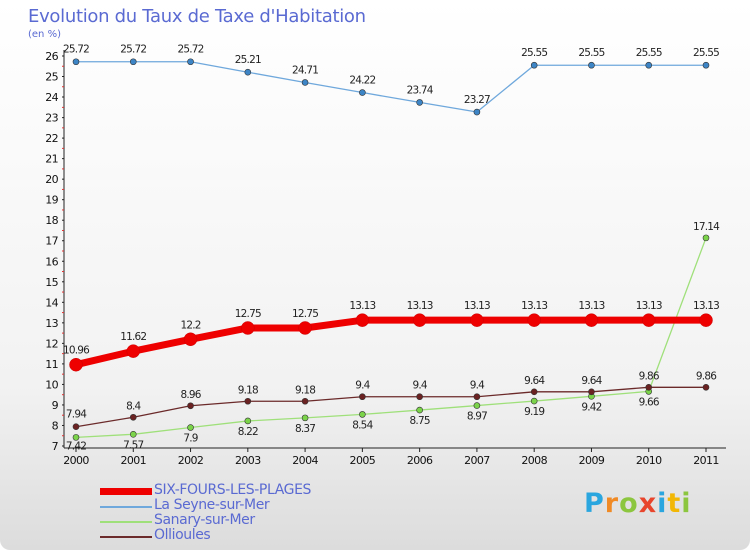 This screenshot has width=750, height=550. What do you see at coordinates (591, 407) in the screenshot?
I see `data-label: 9.42` at bounding box center [591, 407].